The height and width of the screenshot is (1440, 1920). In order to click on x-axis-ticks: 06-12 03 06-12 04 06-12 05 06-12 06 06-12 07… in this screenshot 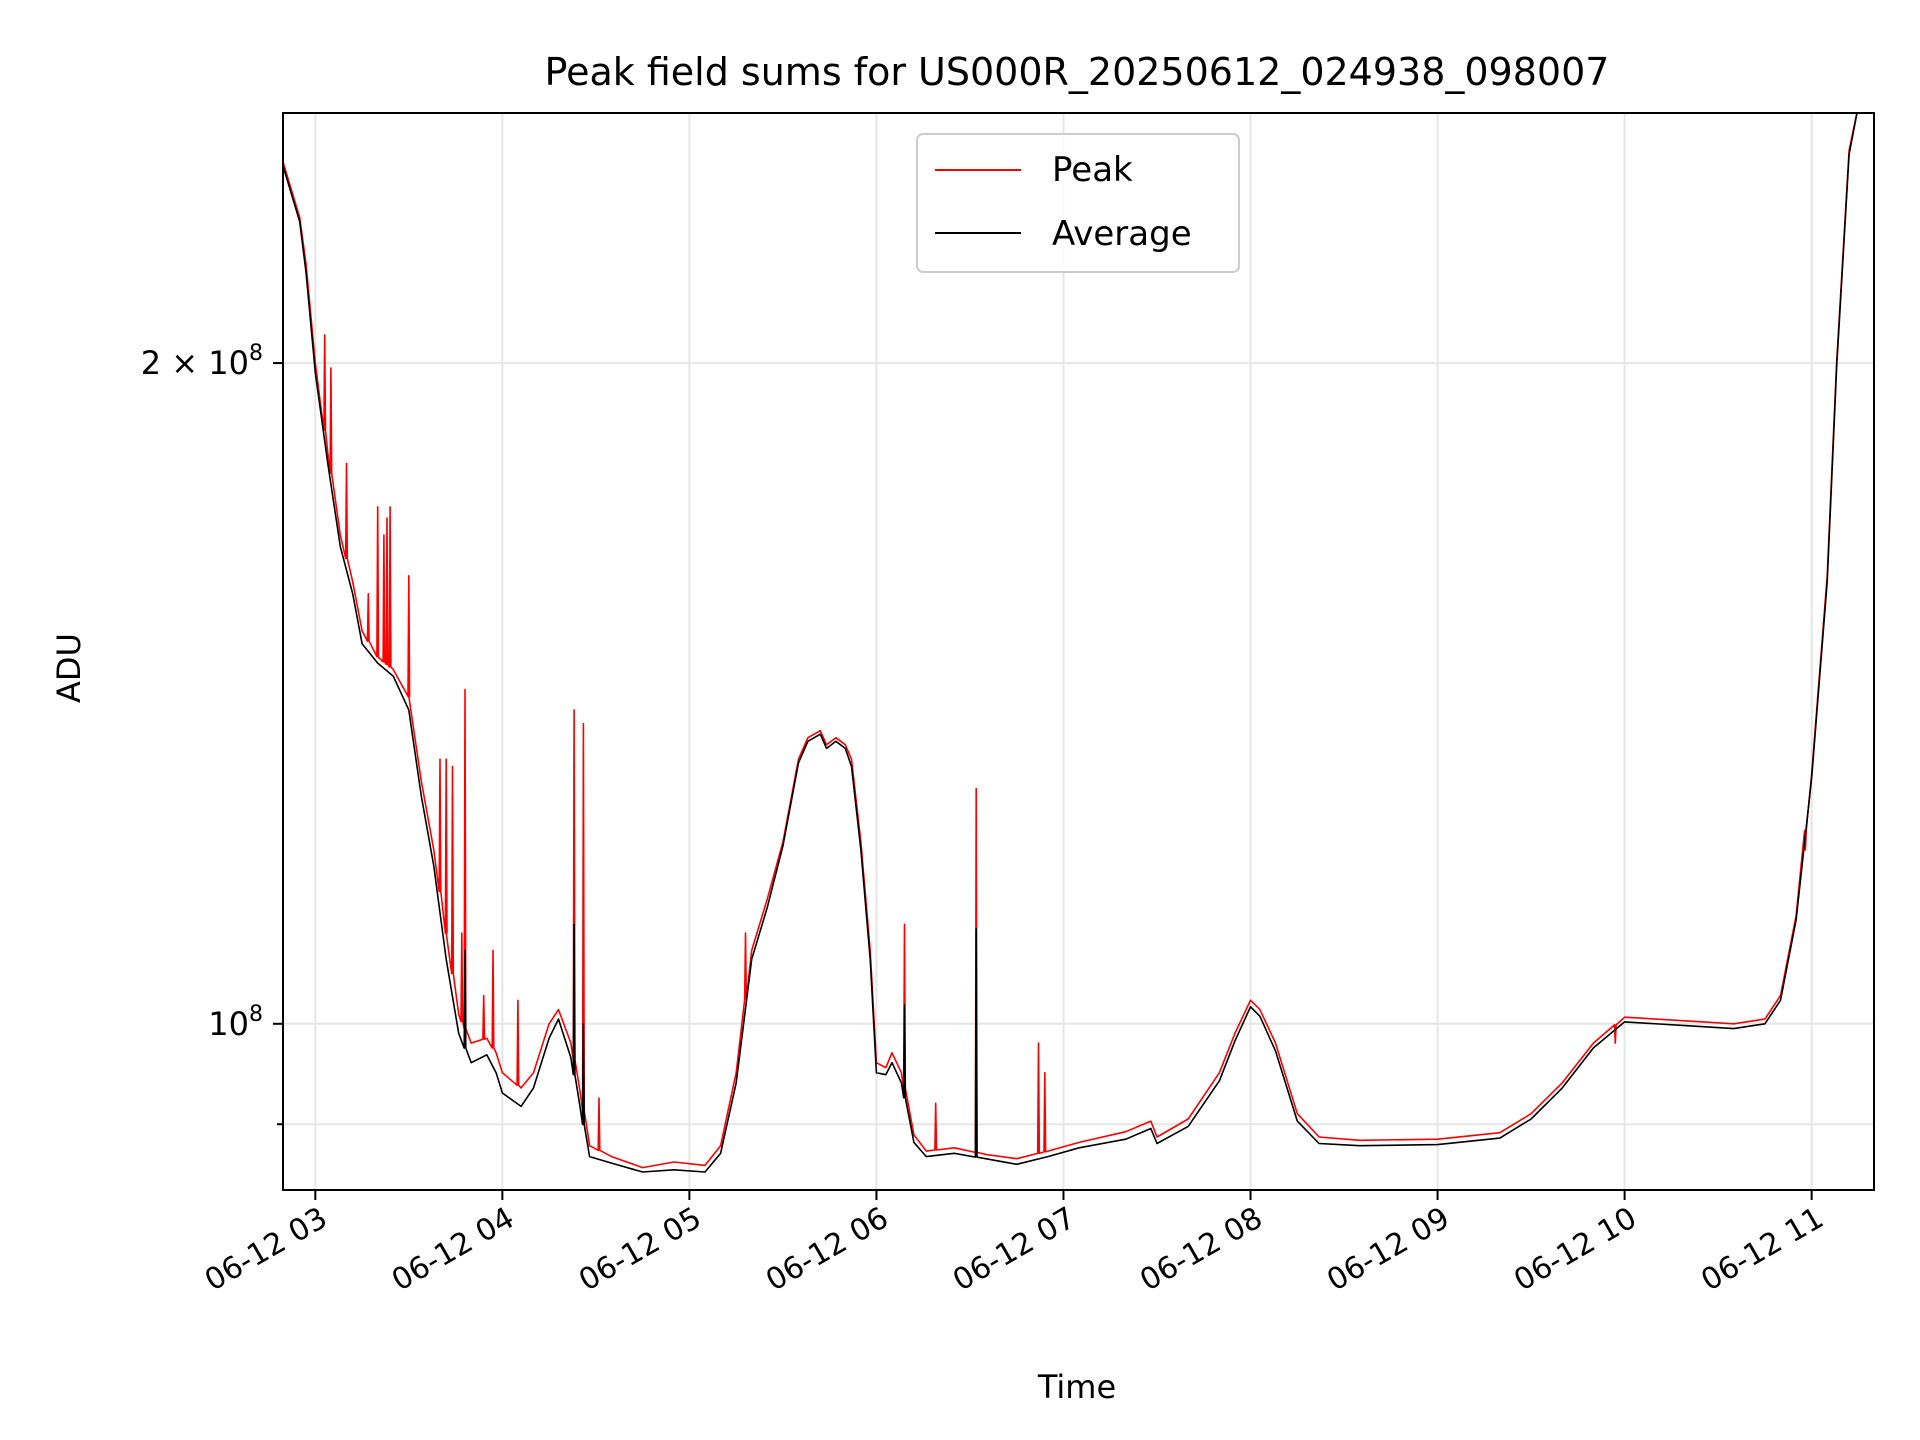, I will do `click(1014, 1244)`.